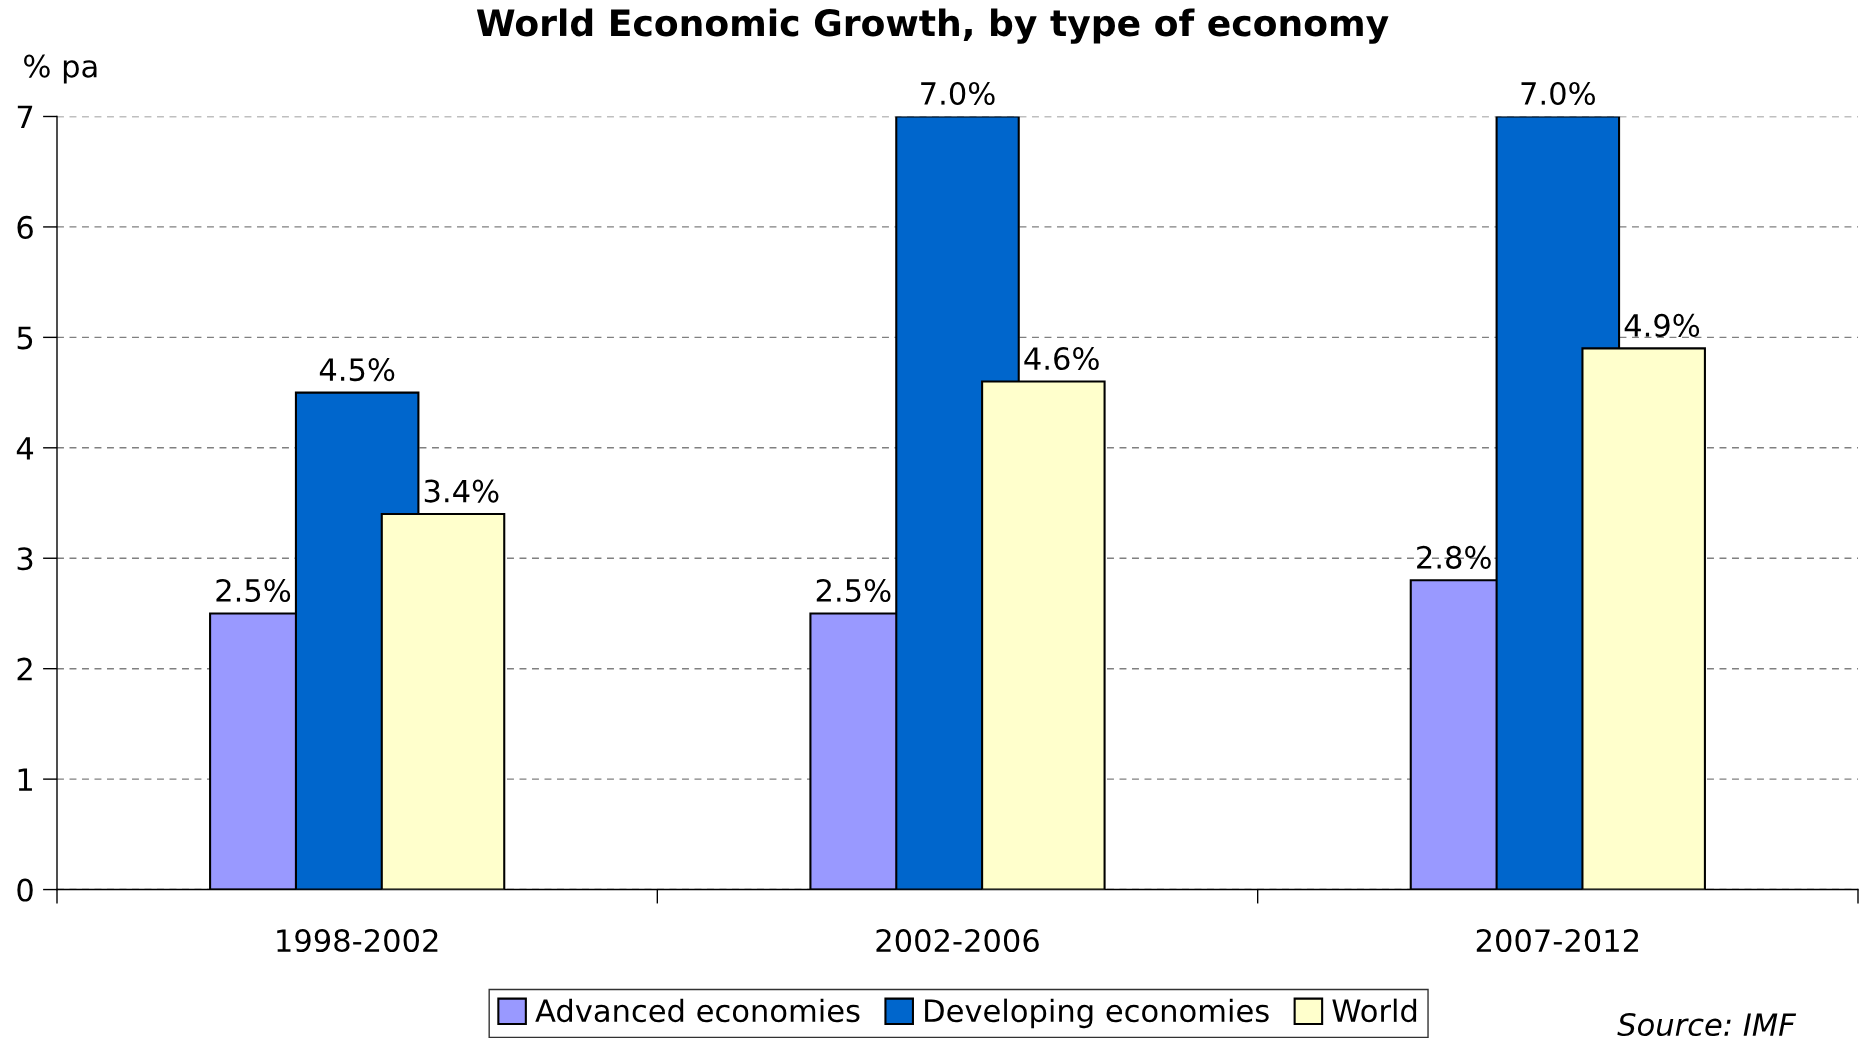 This screenshot has height=1059, width=1865. Describe the element at coordinates (932, 26) in the screenshot. I see `chart-title: World Economic Growth, by type of economy` at that location.